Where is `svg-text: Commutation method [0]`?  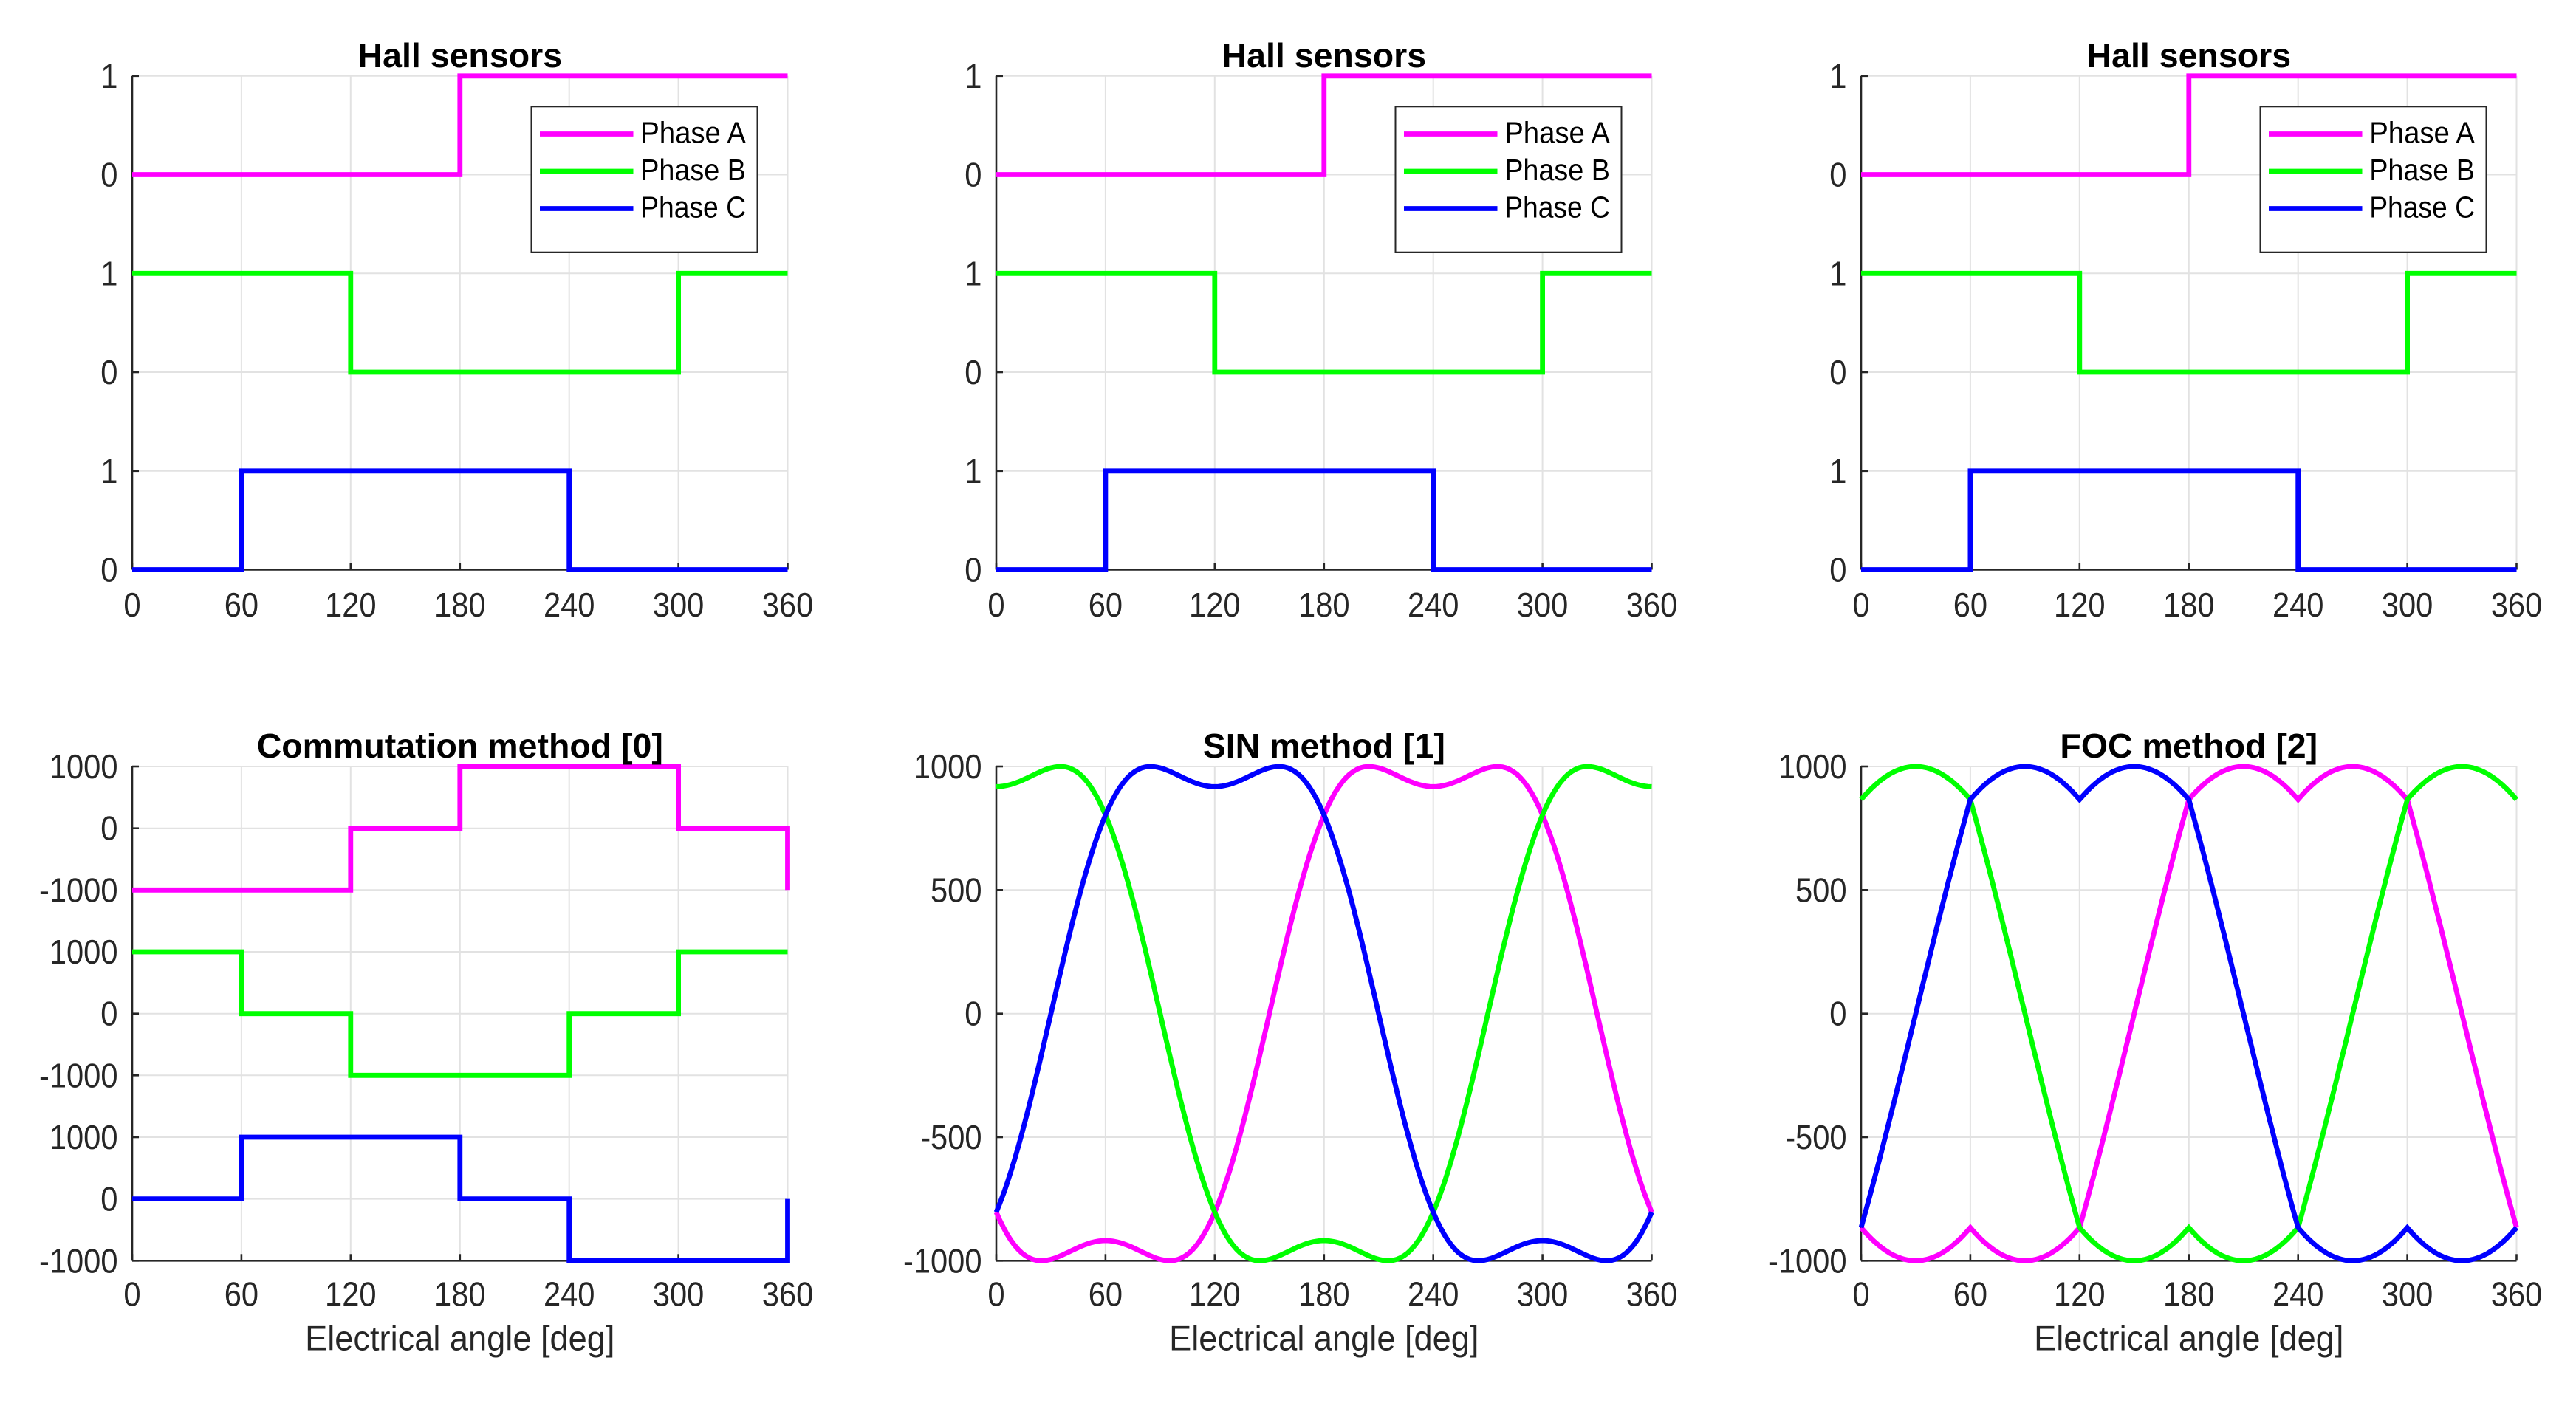
svg-text: Commutation method [0] is located at coordinates (460, 746).